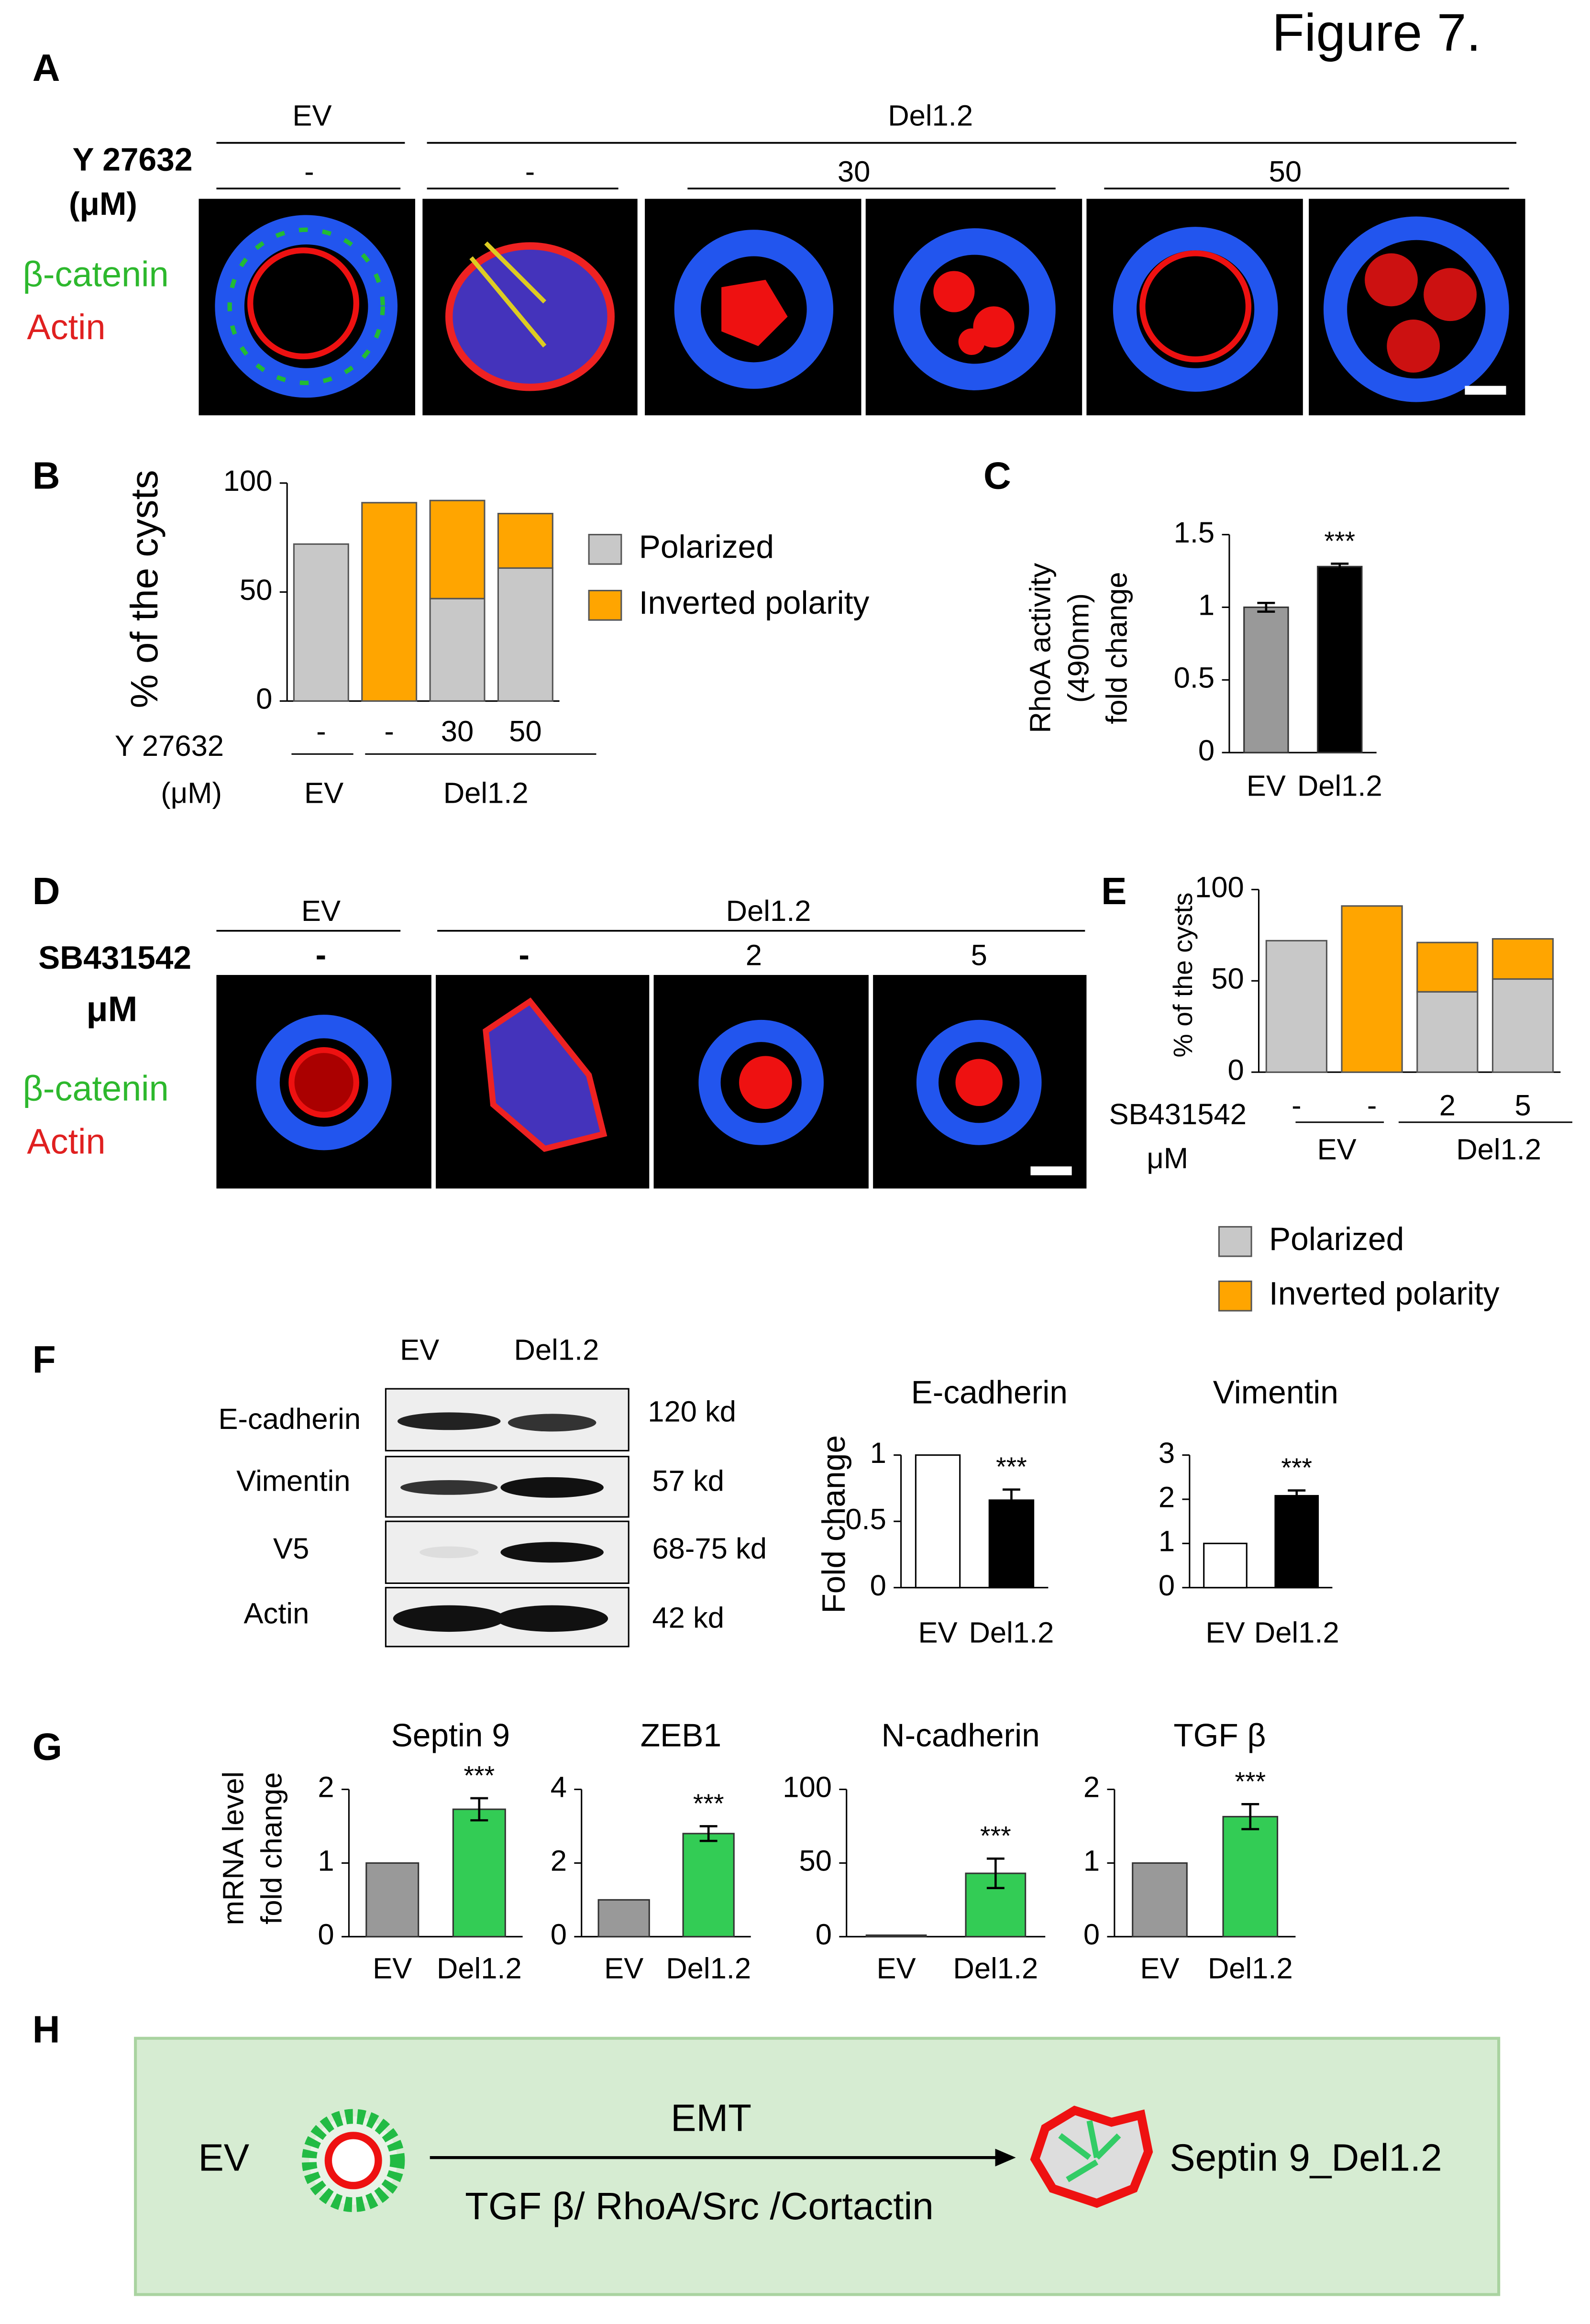  What do you see at coordinates (1285, 171) in the screenshot?
I see `dose-label: 50` at bounding box center [1285, 171].